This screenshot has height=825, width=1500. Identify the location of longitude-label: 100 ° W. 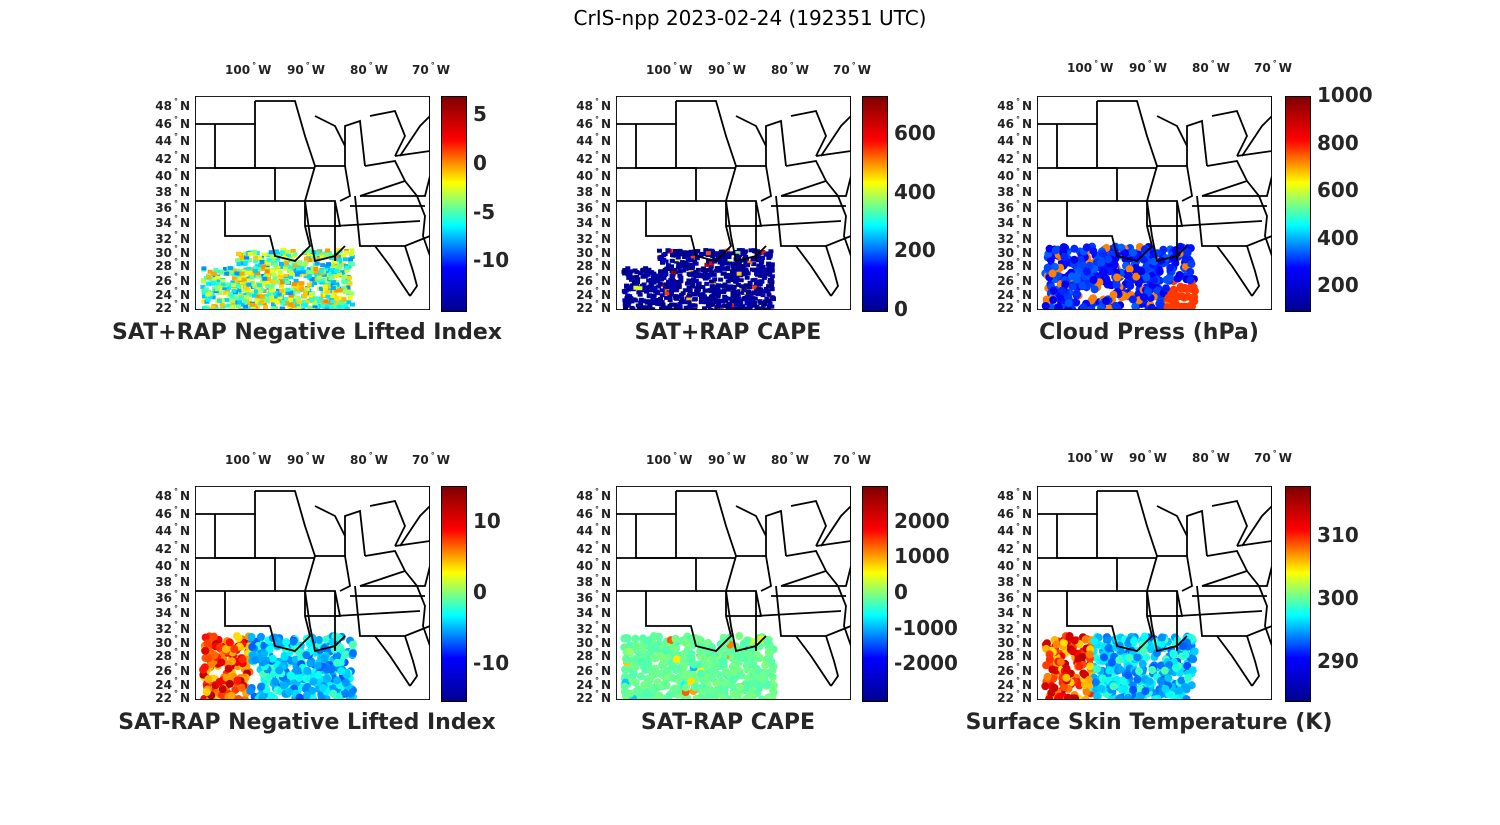
(669, 459).